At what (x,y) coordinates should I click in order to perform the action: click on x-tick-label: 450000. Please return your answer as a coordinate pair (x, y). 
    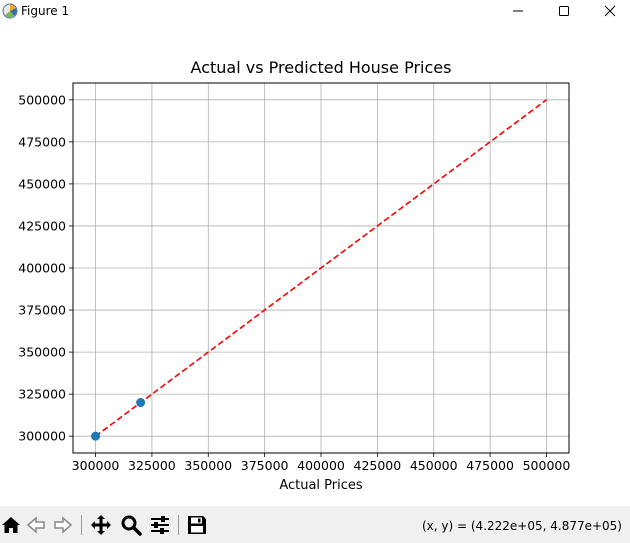
    Looking at the image, I should click on (434, 465).